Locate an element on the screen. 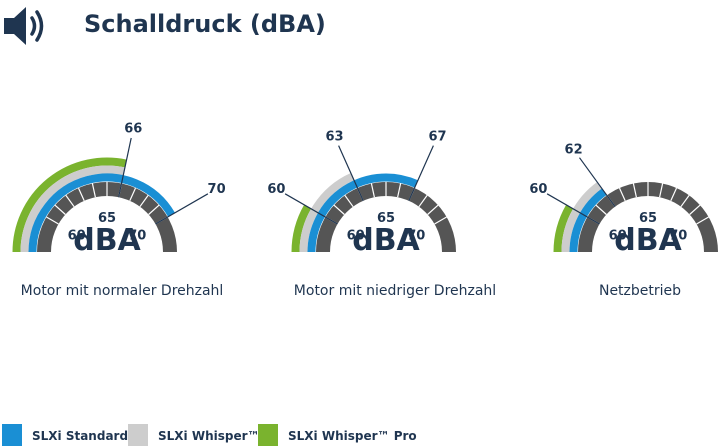 The image size is (723, 446). gauge-mains-scale-label: 65 is located at coordinates (648, 218).